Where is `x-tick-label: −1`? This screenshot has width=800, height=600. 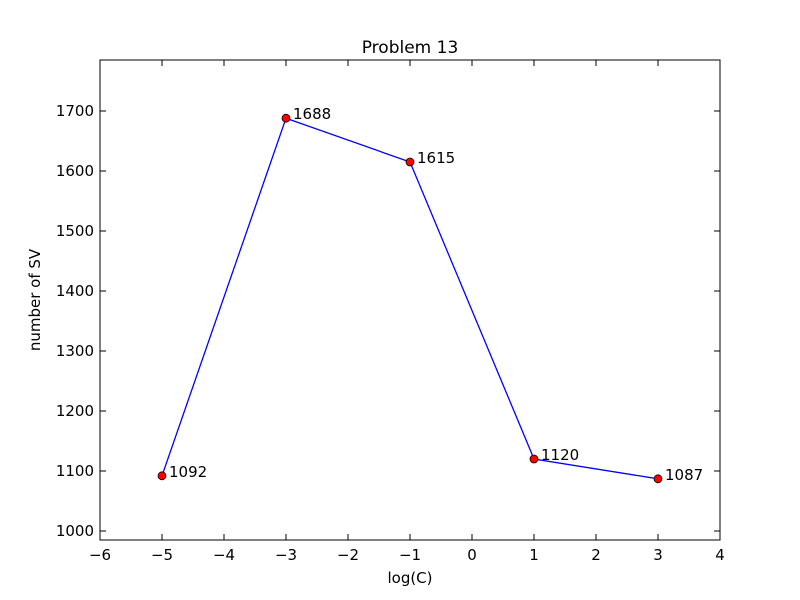 x-tick-label: −1 is located at coordinates (410, 555).